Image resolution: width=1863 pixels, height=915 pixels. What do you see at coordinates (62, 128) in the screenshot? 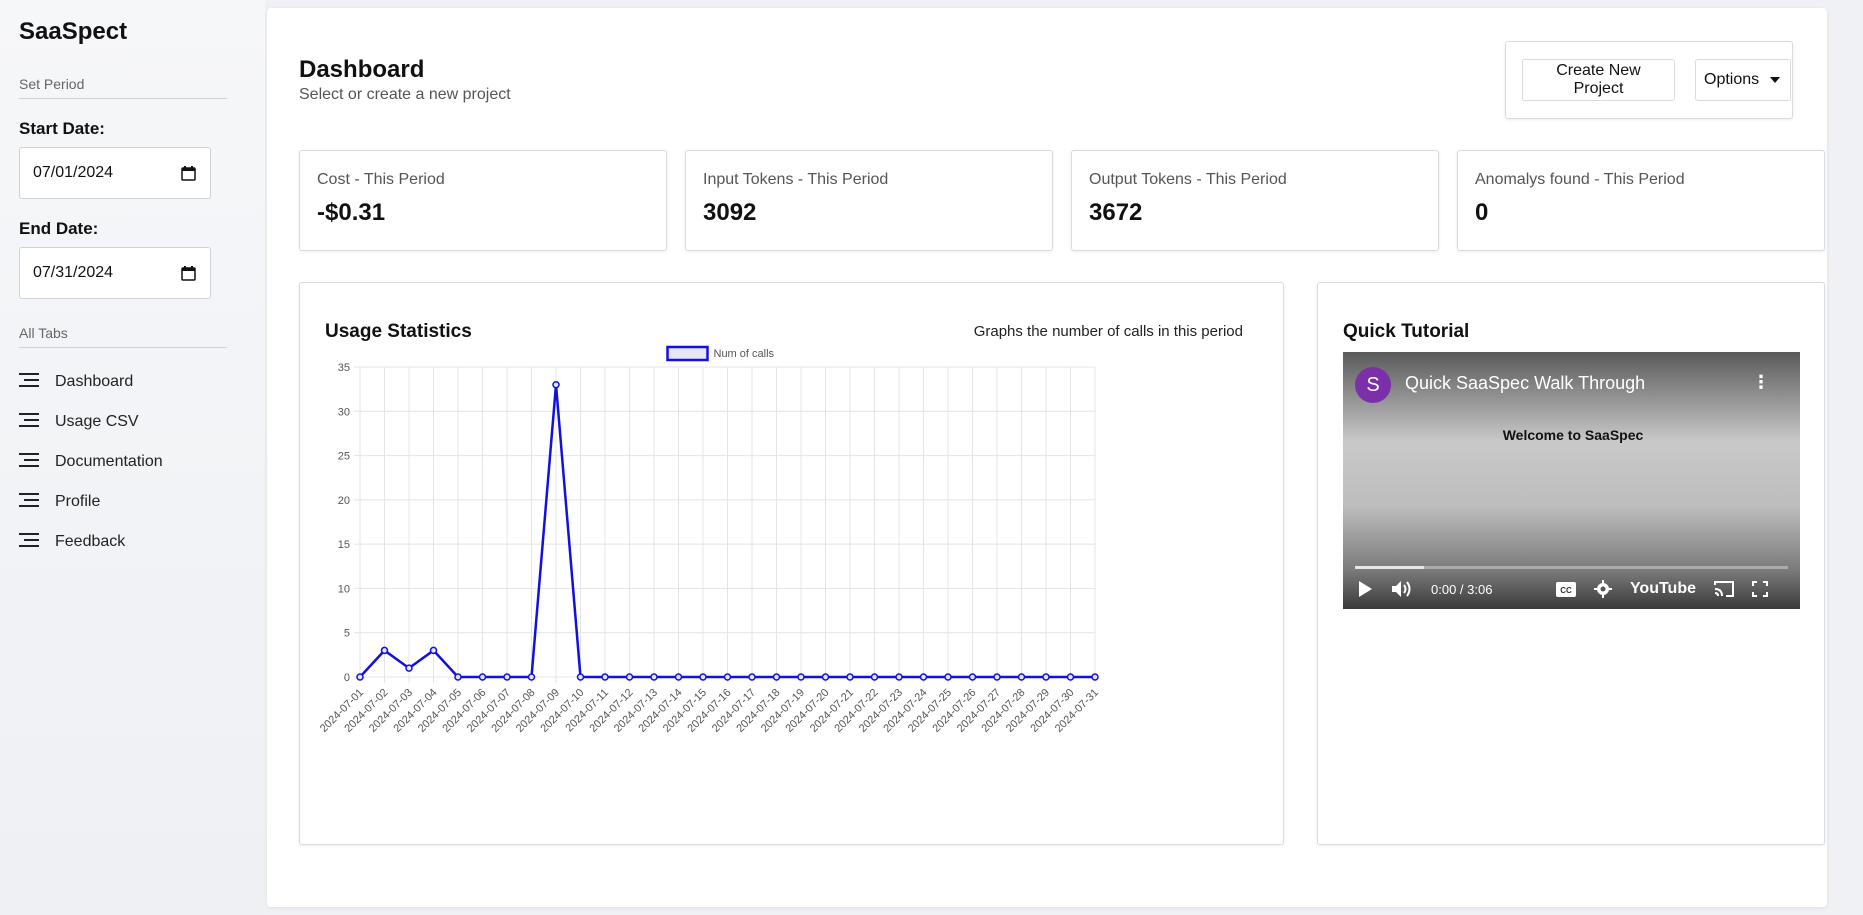
I see `start-date-label: Start Date:` at bounding box center [62, 128].